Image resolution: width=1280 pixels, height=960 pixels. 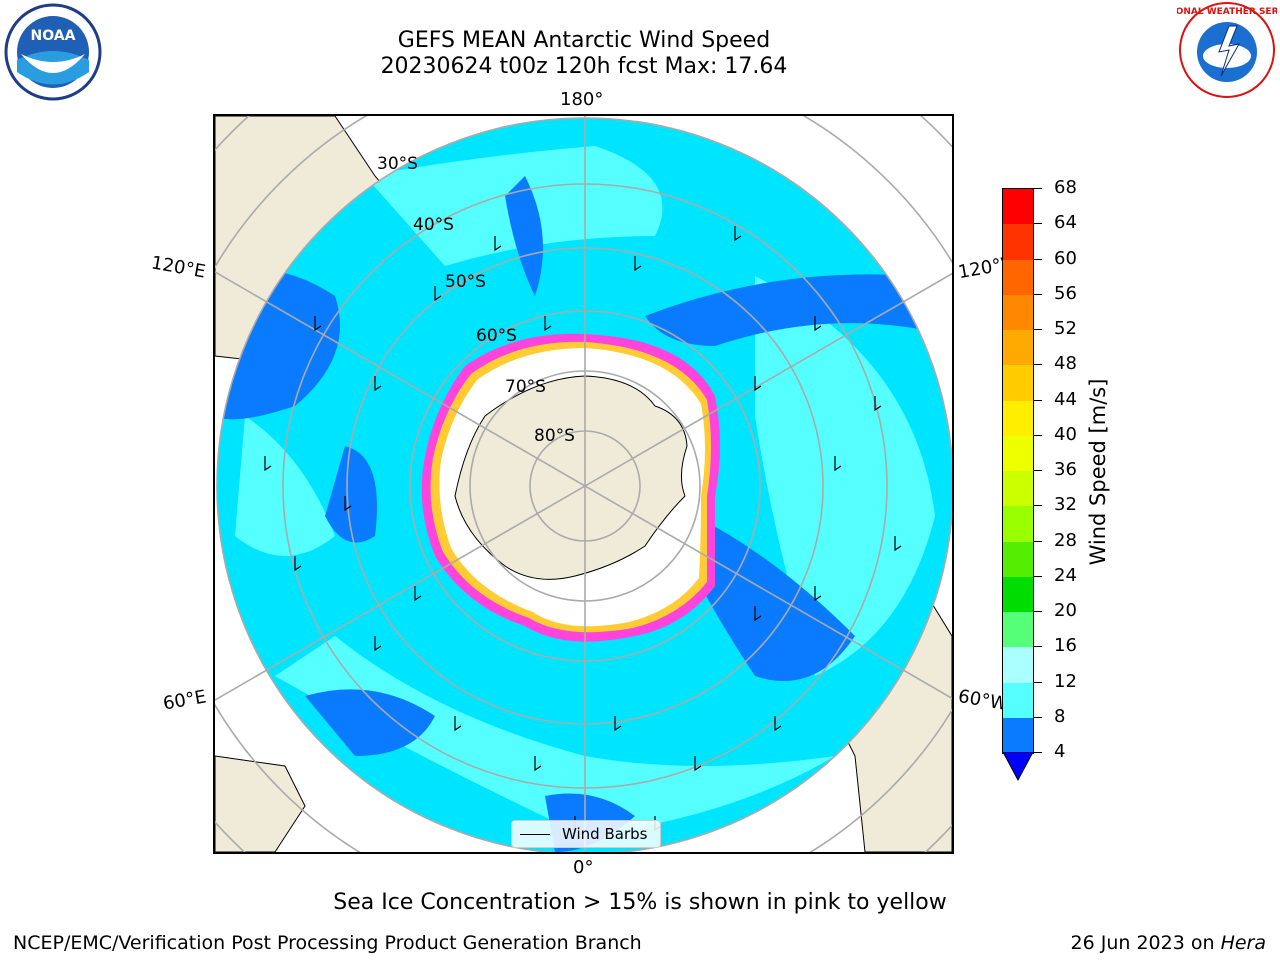 What do you see at coordinates (1060, 751) in the screenshot?
I see `colorbar-tick-label: 4` at bounding box center [1060, 751].